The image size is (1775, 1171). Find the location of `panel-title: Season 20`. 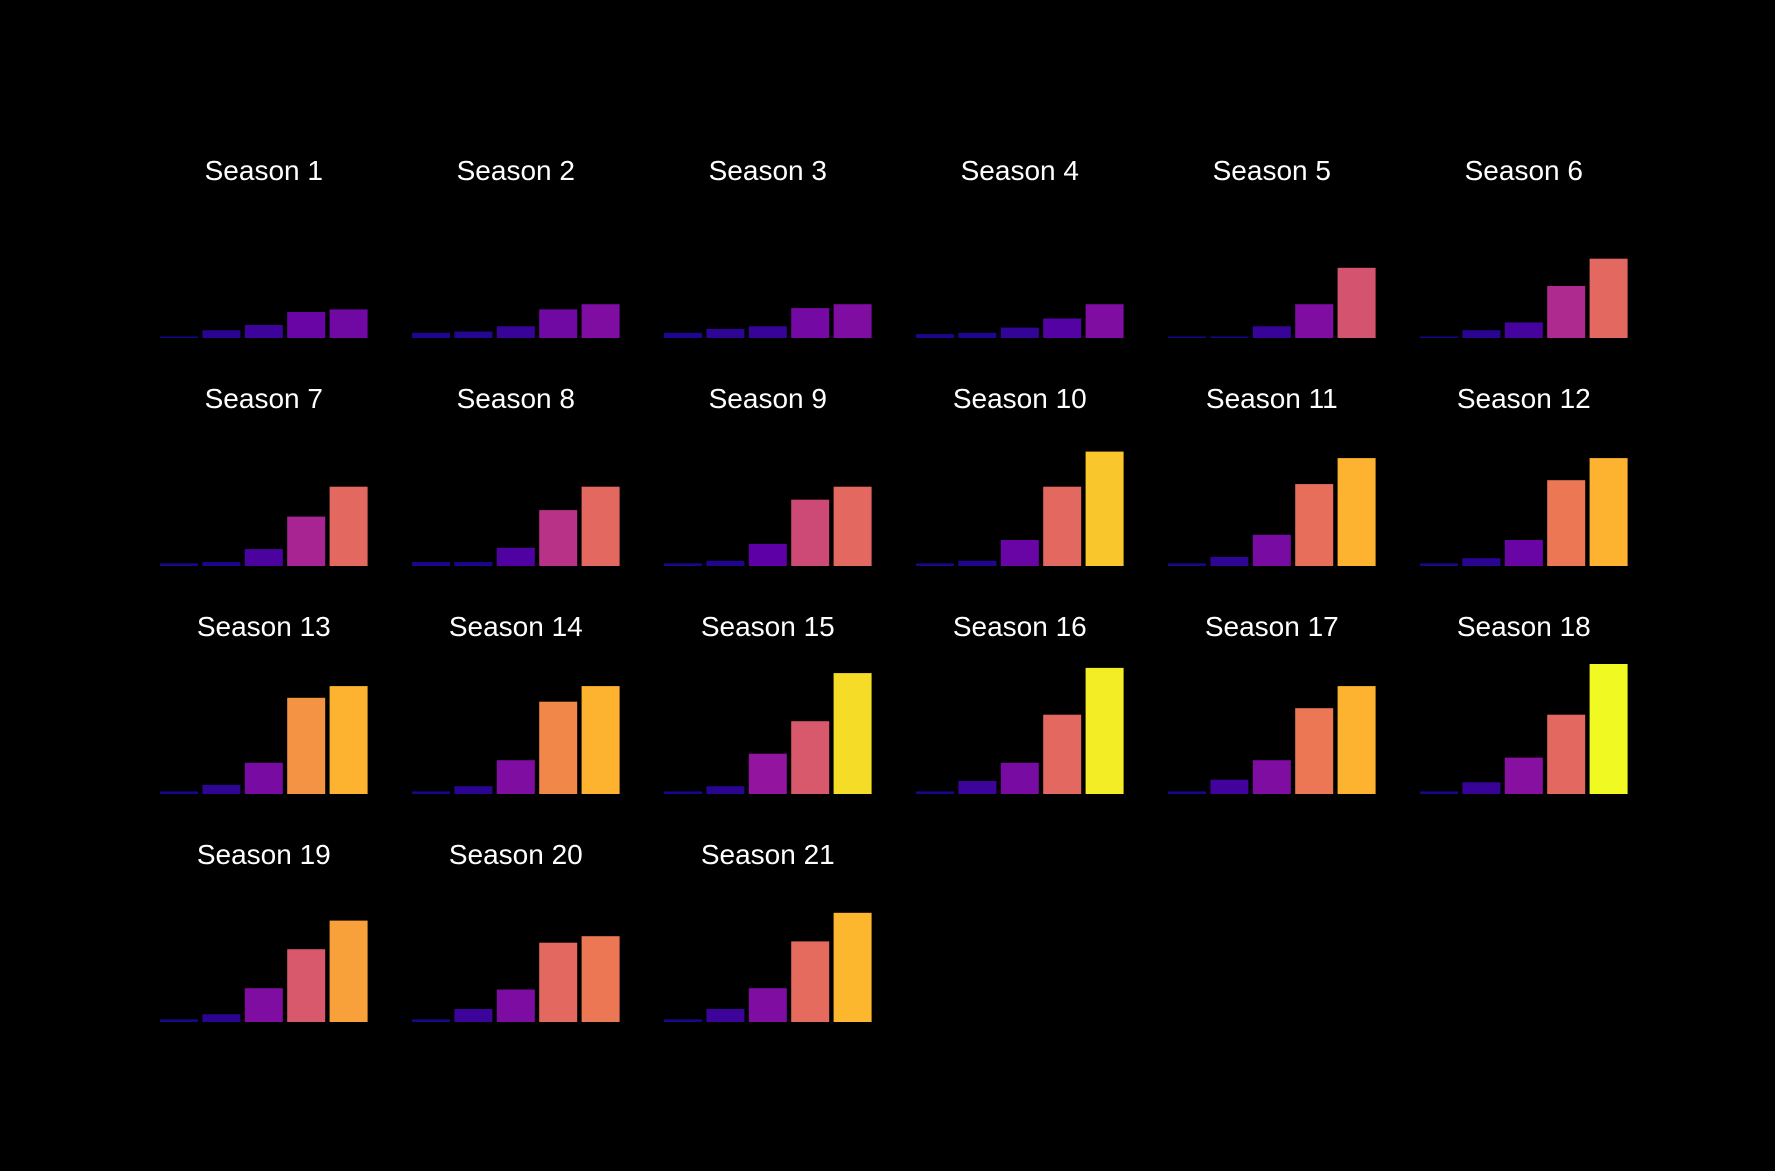

panel-title: Season 20 is located at coordinates (516, 854).